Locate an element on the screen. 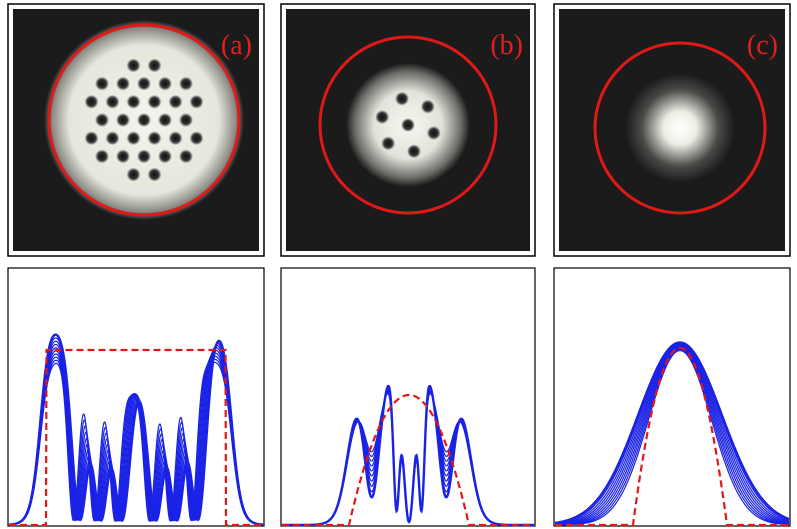 The image size is (797, 529). panel-label: (a) is located at coordinates (236, 45).